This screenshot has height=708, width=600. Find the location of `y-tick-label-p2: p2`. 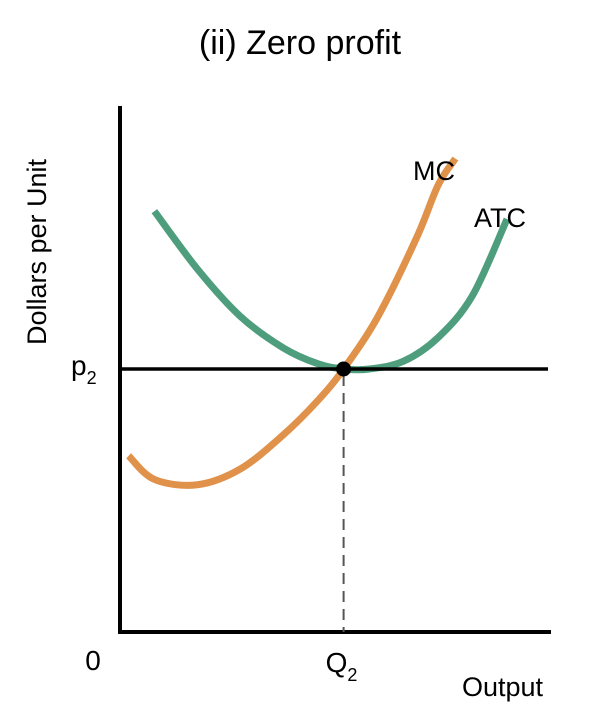

y-tick-label-p2: p2 is located at coordinates (84, 369).